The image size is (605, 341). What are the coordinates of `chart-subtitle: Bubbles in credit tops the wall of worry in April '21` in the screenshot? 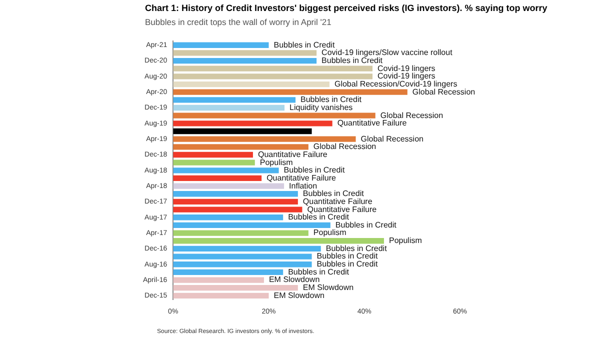 It's located at (238, 22).